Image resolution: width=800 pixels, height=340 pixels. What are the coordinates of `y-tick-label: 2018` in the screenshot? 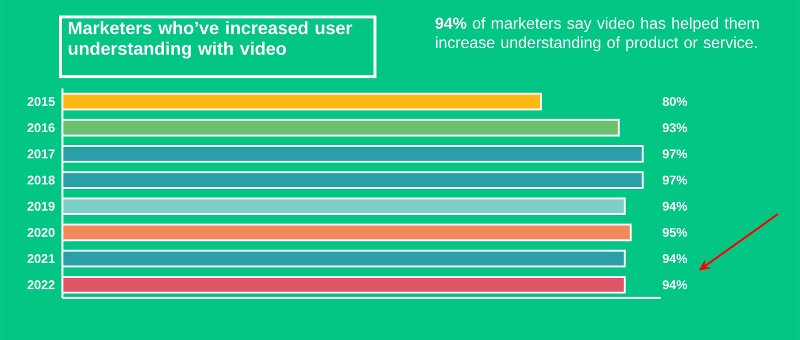 It's located at (41, 179).